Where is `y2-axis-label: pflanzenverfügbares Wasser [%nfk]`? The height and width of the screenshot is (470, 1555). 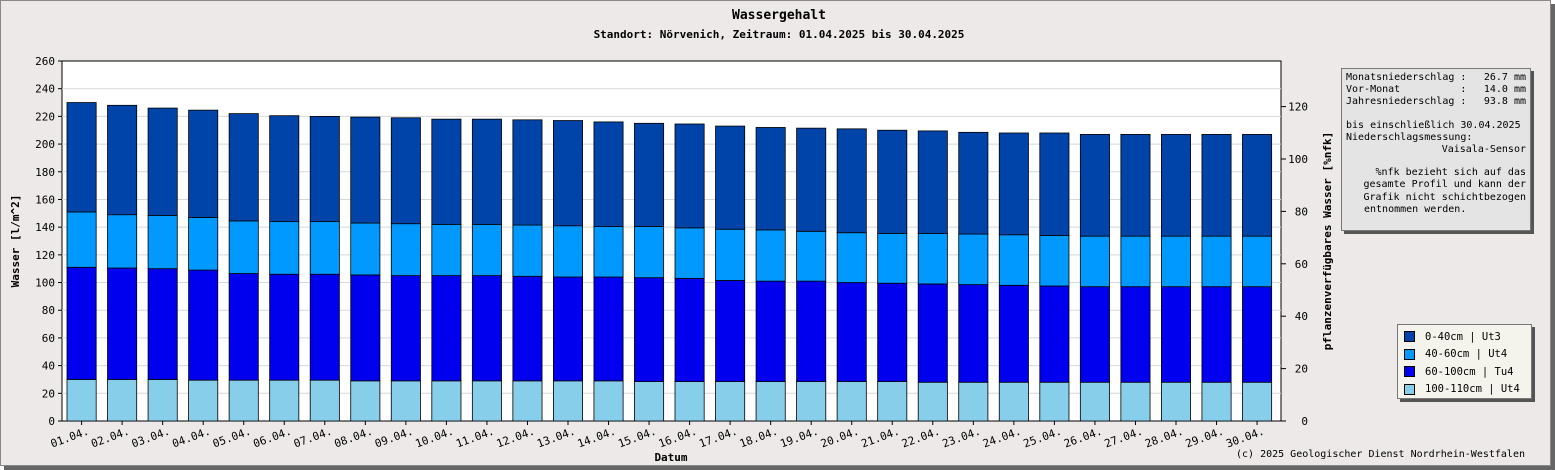 y2-axis-label: pflanzenverfügbares Wasser [%nfk] is located at coordinates (1327, 241).